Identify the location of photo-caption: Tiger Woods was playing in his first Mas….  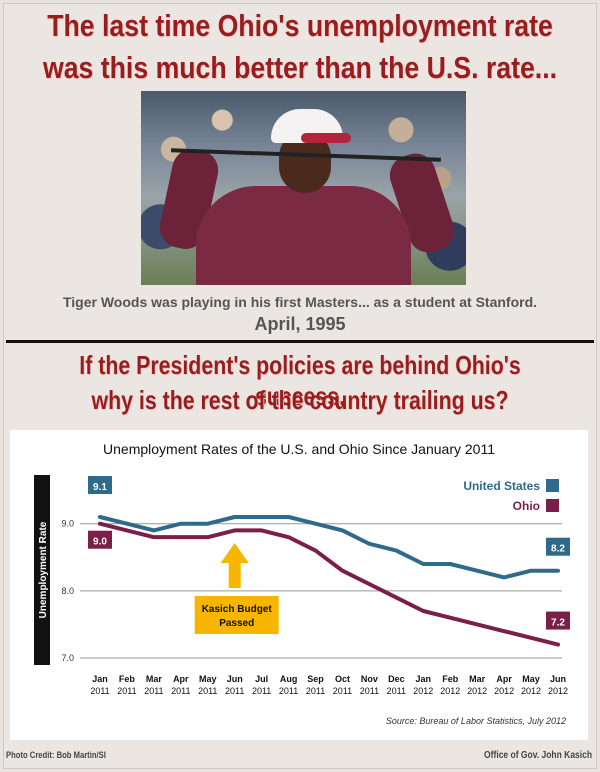
(300, 302).